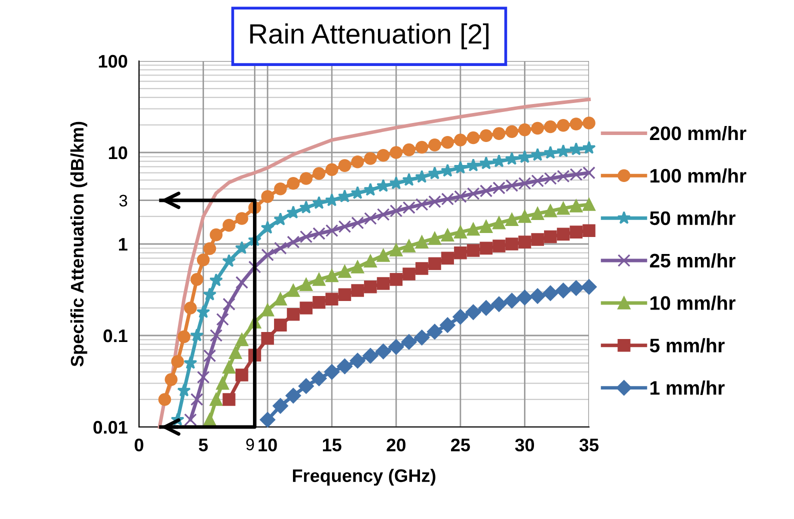 The height and width of the screenshot is (519, 794). What do you see at coordinates (698, 175) in the screenshot?
I see `legend-label: 100 mm/hr` at bounding box center [698, 175].